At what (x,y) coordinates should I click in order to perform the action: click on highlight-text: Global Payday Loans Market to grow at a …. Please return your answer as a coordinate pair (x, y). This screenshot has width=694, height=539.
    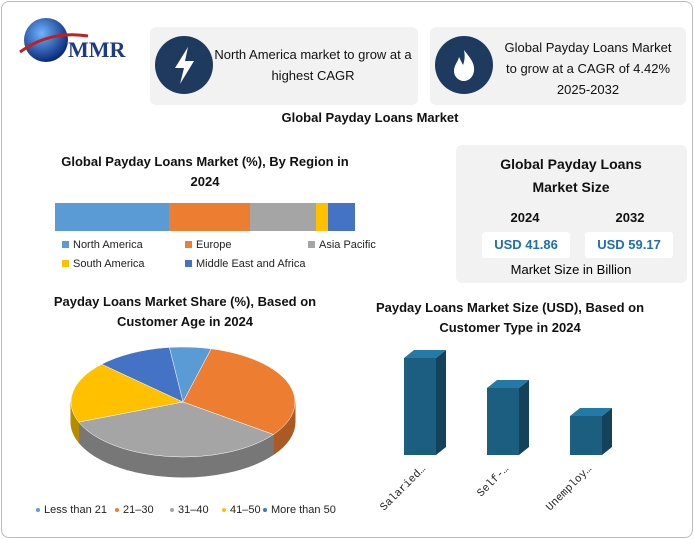
    Looking at the image, I should click on (588, 68).